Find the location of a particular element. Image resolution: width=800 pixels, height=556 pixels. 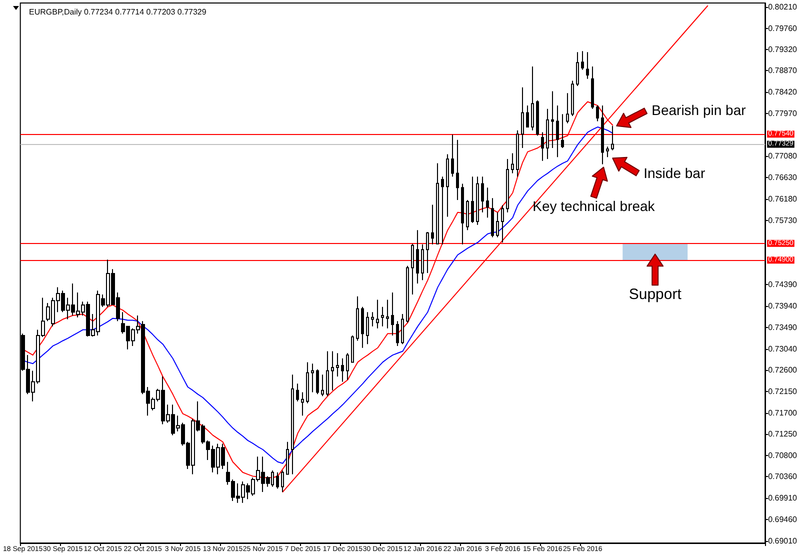

y-tick-label: 0.71700 is located at coordinates (783, 413).